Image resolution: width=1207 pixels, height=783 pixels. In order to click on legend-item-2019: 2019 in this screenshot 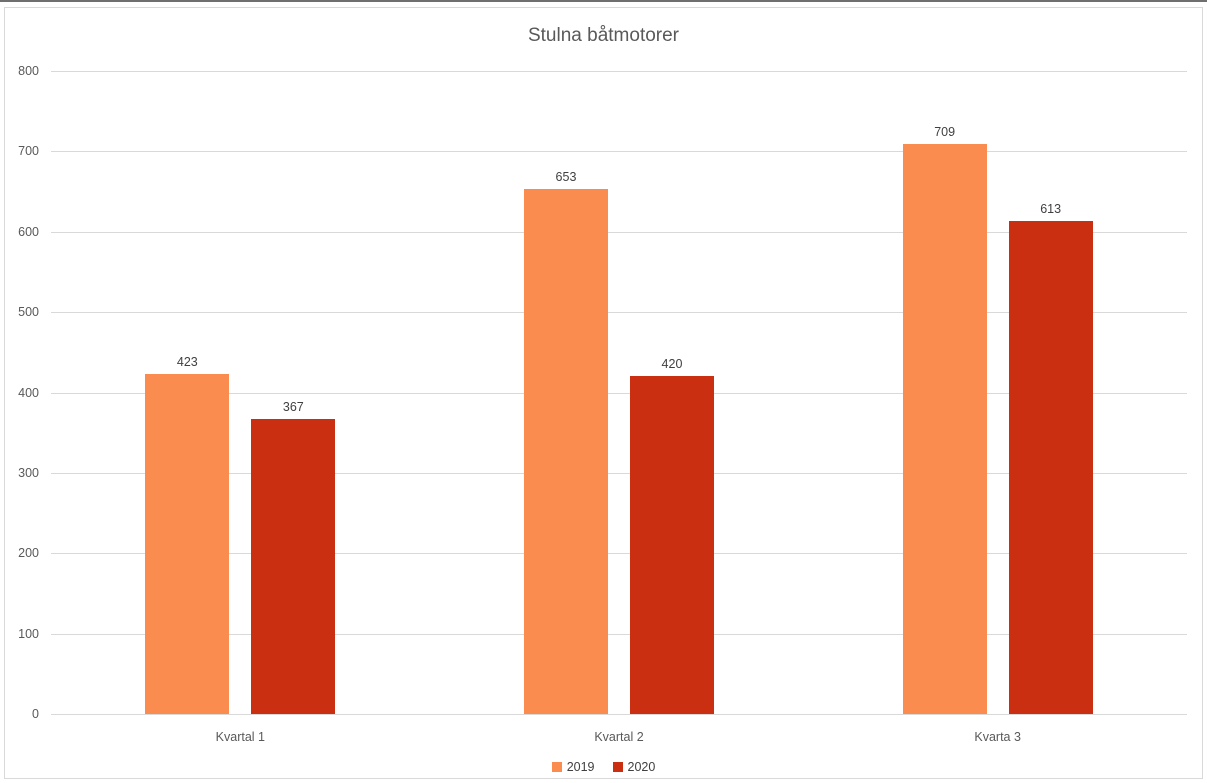, I will do `click(573, 767)`.